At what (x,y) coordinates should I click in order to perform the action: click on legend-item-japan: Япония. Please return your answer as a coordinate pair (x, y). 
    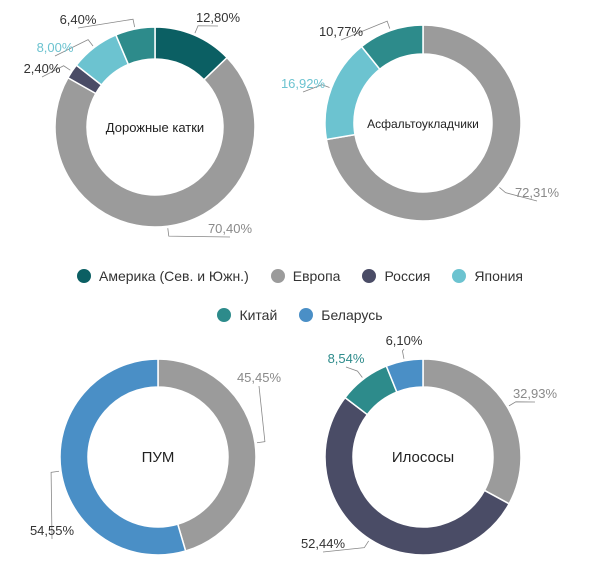
    Looking at the image, I should click on (487, 276).